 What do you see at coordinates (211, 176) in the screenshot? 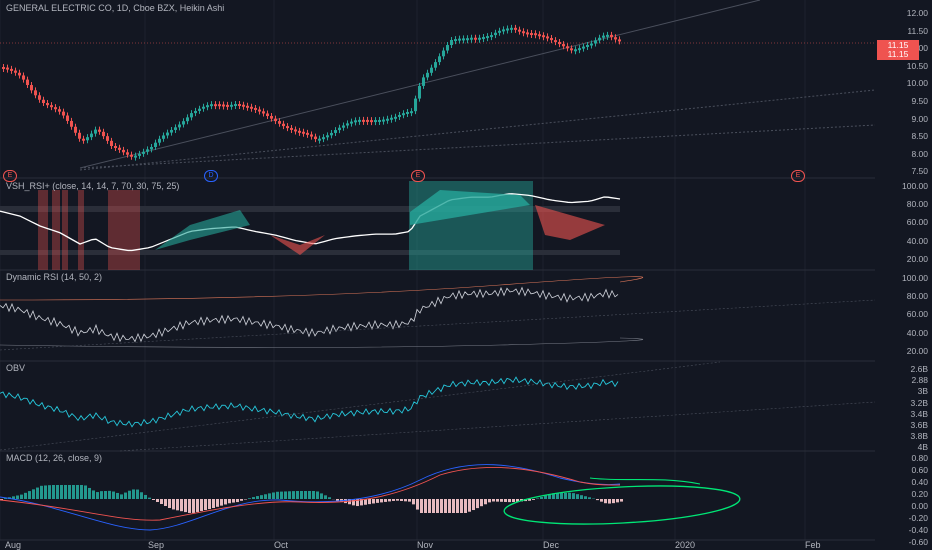
I see `dividend-event-icon: D` at bounding box center [211, 176].